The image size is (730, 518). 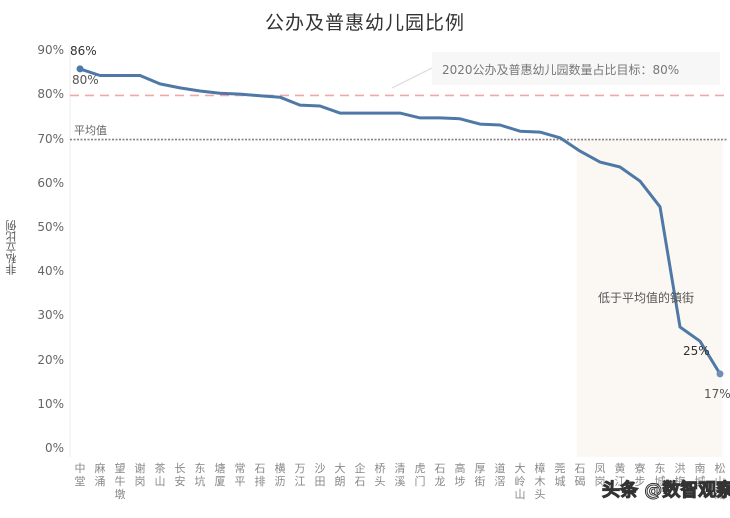 I want to click on x-tick-label: 常平, so click(x=240, y=475).